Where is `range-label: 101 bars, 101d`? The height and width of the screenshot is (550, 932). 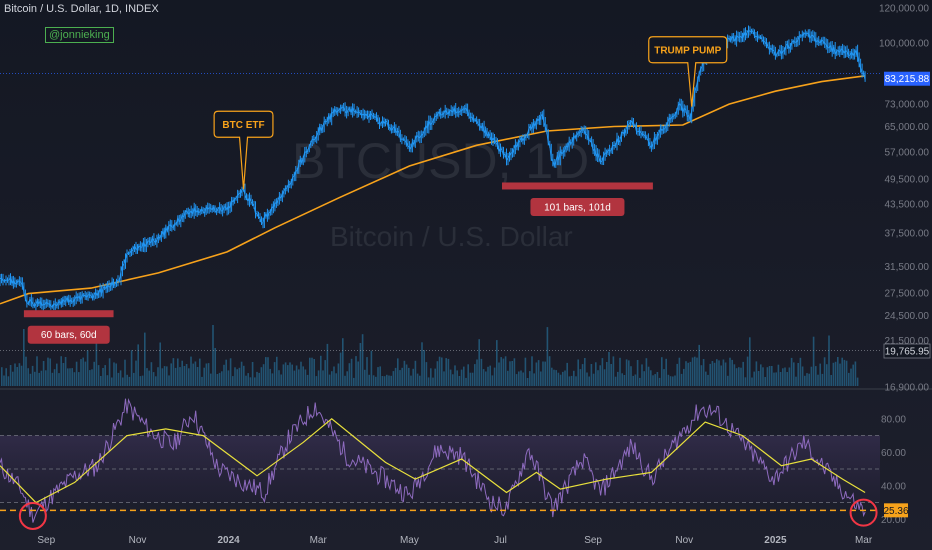
range-label: 101 bars, 101d is located at coordinates (577, 207).